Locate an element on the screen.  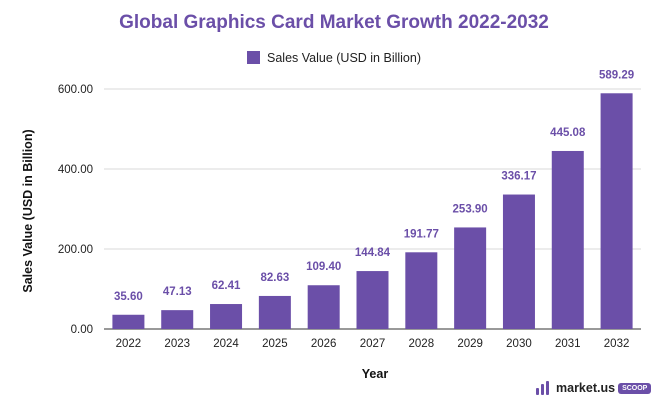
data-label: 589.29 is located at coordinates (616, 75).